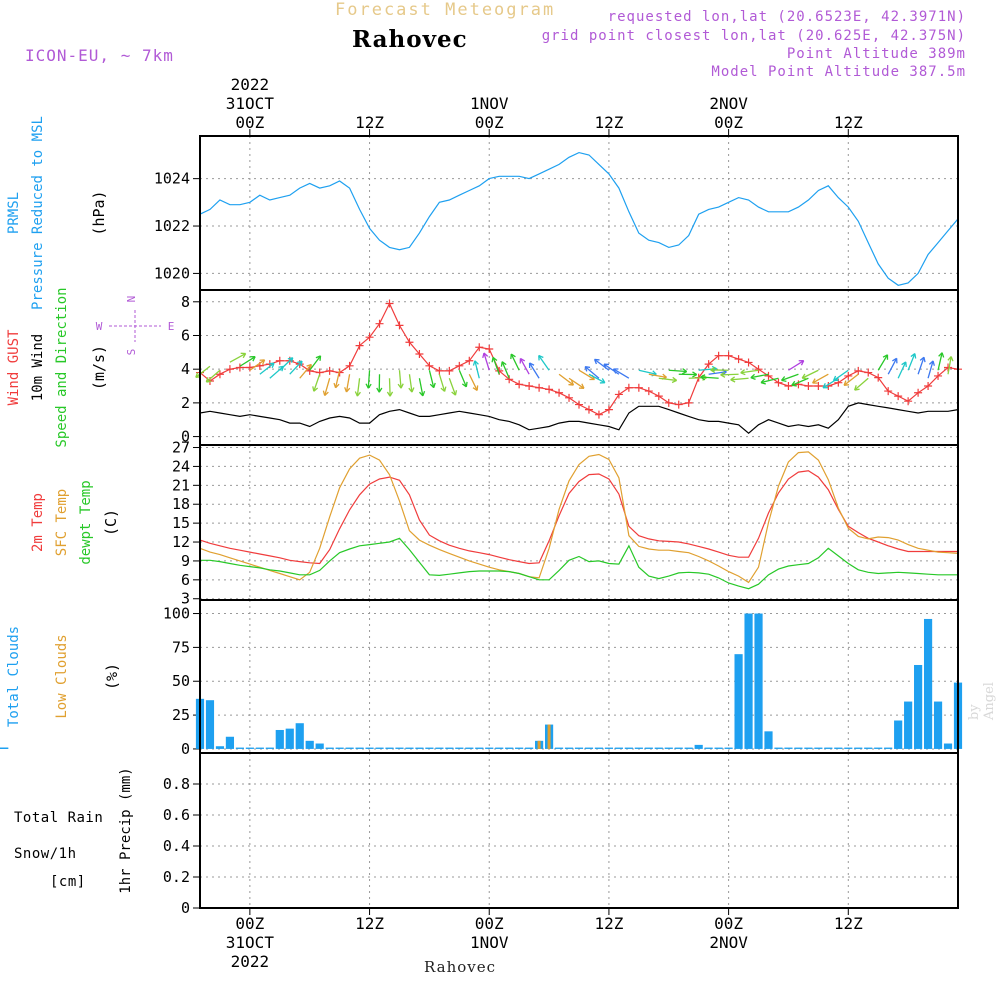 Image resolution: width=1000 pixels, height=1000 pixels. What do you see at coordinates (489, 122) in the screenshot?
I see `top-time-label: 00Z` at bounding box center [489, 122].